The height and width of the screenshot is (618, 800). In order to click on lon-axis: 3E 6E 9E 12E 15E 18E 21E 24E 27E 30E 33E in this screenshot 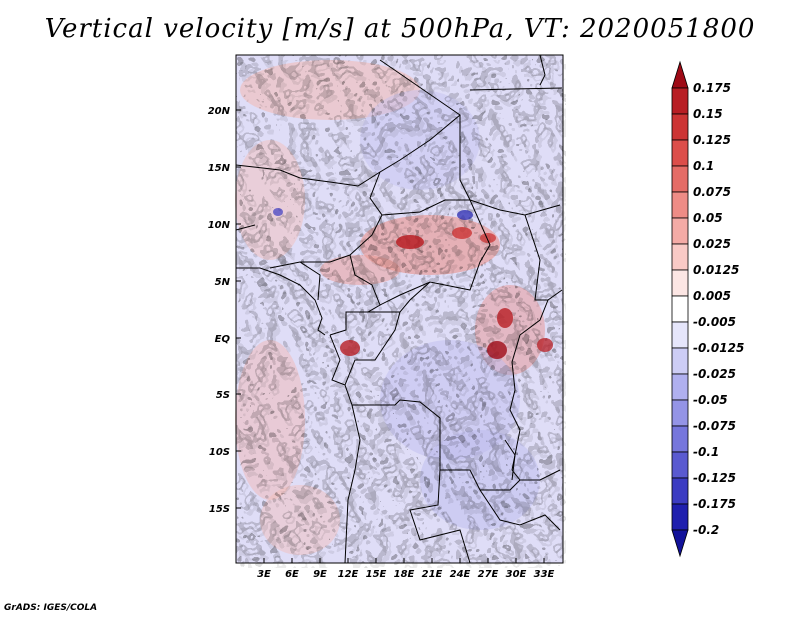, I will do `click(406, 569)`.